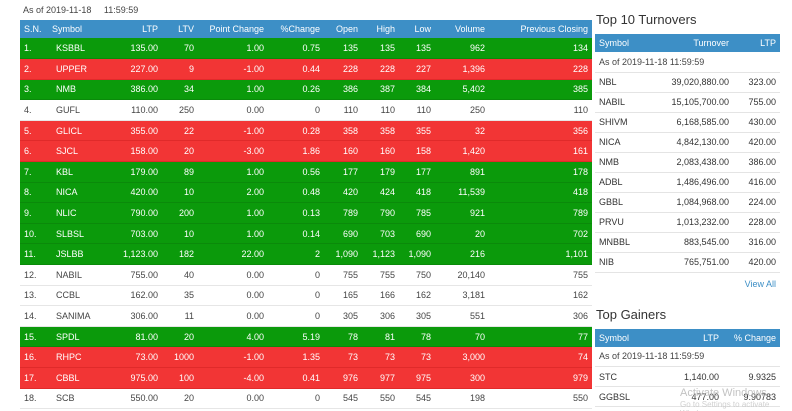  What do you see at coordinates (306, 193) in the screenshot?
I see `market-row: 8. NICA 420.00 10 2.00 0.48 420 424 418 11,539 418` at bounding box center [306, 193].